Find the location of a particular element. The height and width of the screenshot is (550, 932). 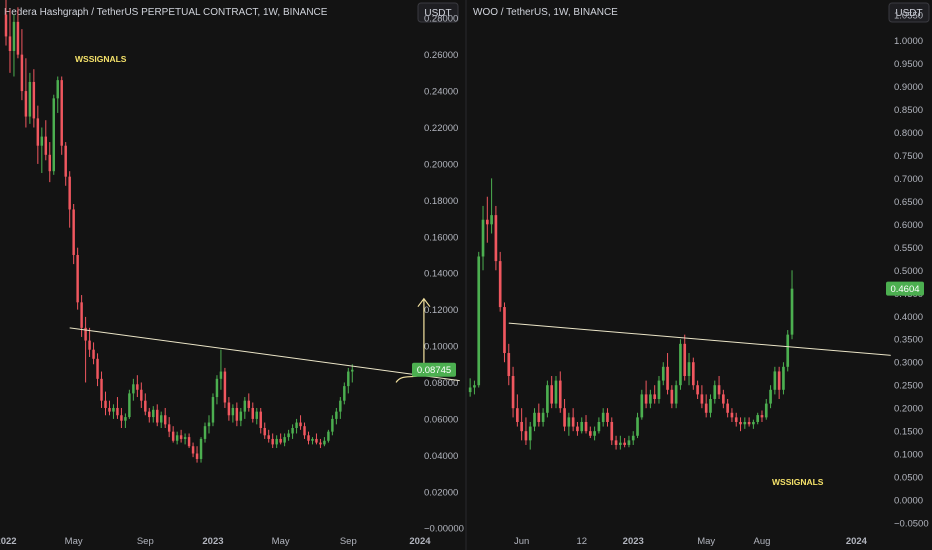

left-currency-button: USDT is located at coordinates (438, 12).